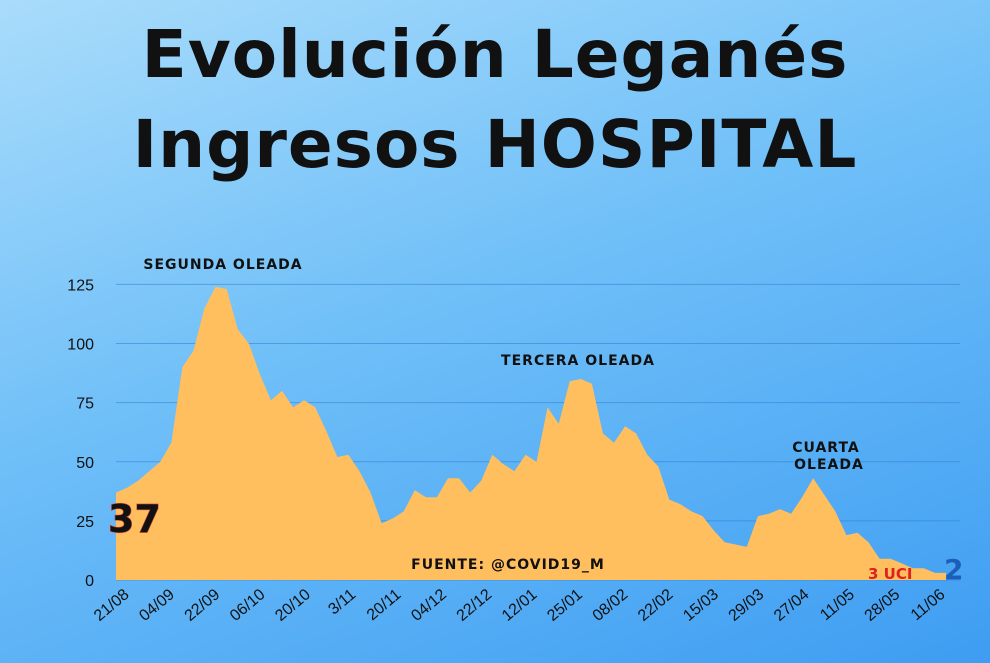  I want to click on chart-title-line1: Evolución Leganés, so click(495, 54).